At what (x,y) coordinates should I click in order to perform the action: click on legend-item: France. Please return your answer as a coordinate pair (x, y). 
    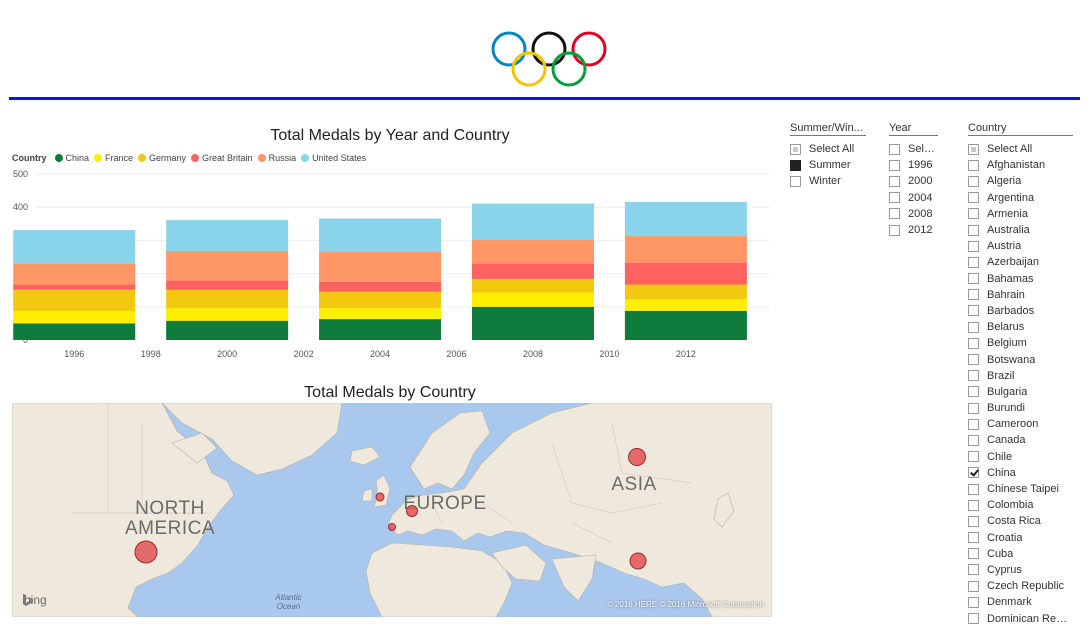
    Looking at the image, I should click on (113, 158).